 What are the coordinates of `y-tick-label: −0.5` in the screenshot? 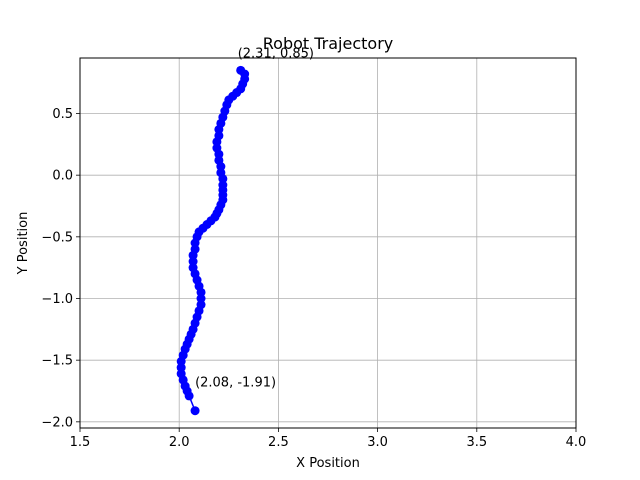 It's located at (57, 237).